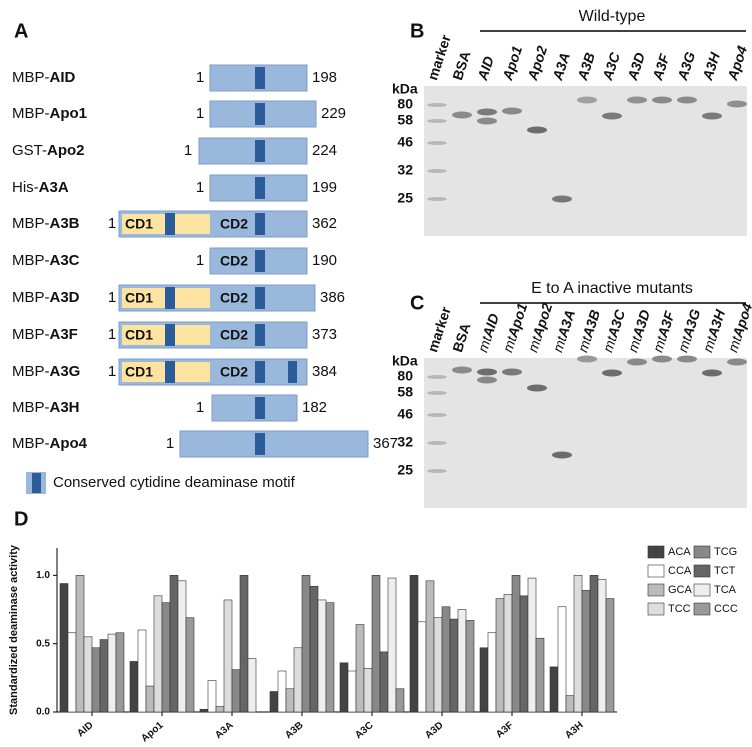 The image size is (752, 747). Describe the element at coordinates (43, 643) in the screenshot. I see `y-tick-label: 0.5` at that location.